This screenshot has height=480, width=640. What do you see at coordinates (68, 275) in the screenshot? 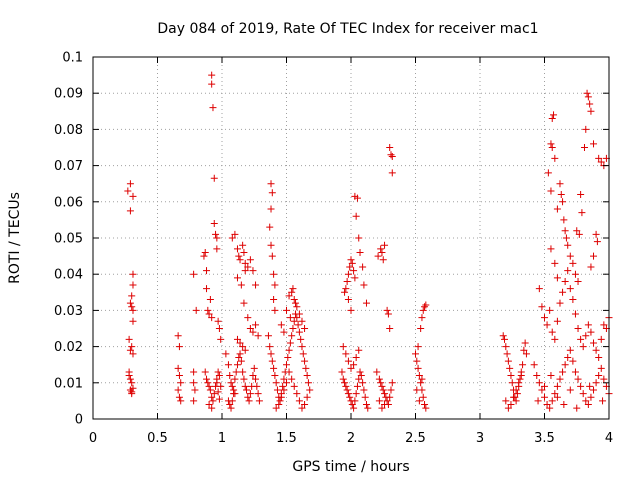
I see `y-tick-label: 0.04` at bounding box center [68, 275].